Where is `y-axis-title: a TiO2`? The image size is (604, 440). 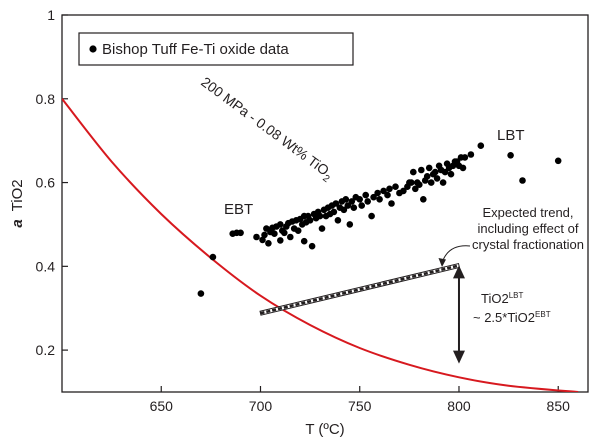 y-axis-title: a TiO2 is located at coordinates (17, 203).